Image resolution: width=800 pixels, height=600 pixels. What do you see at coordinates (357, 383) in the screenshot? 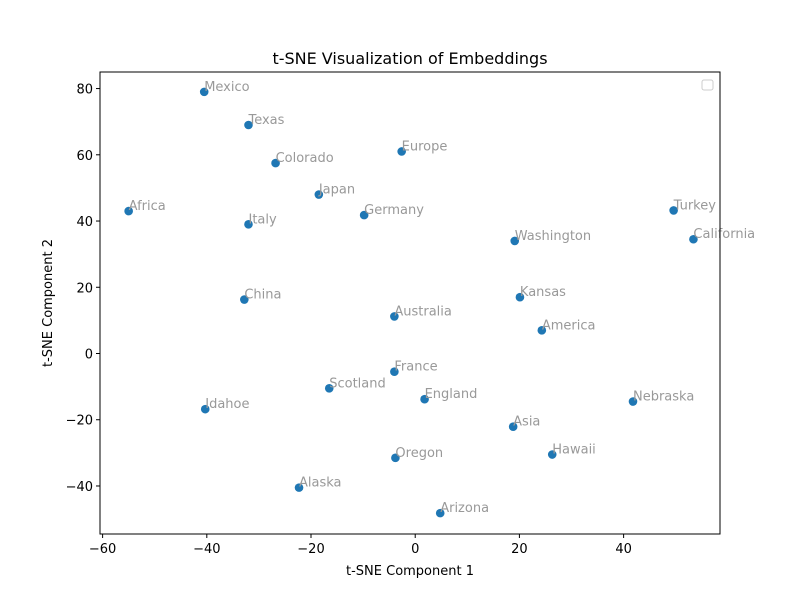
I see `point-label: Scotland` at bounding box center [357, 383].